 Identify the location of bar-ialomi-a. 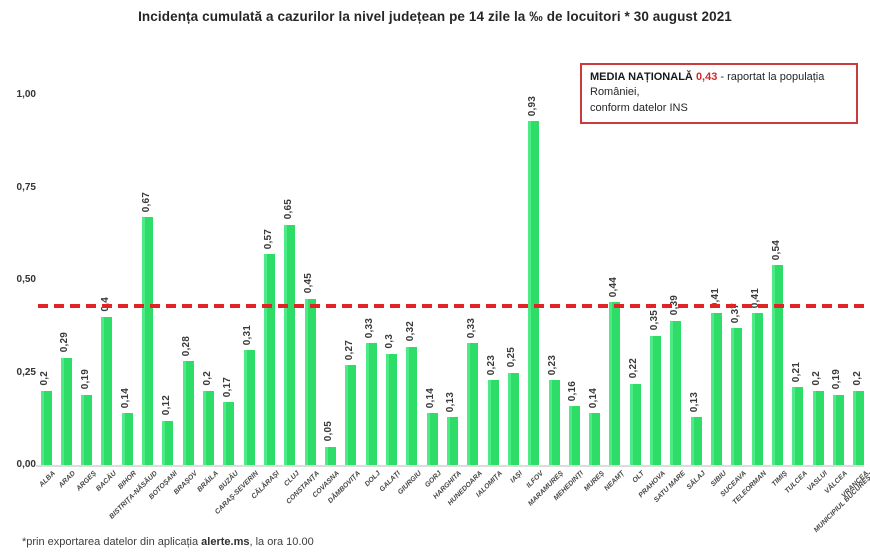
(493, 422).